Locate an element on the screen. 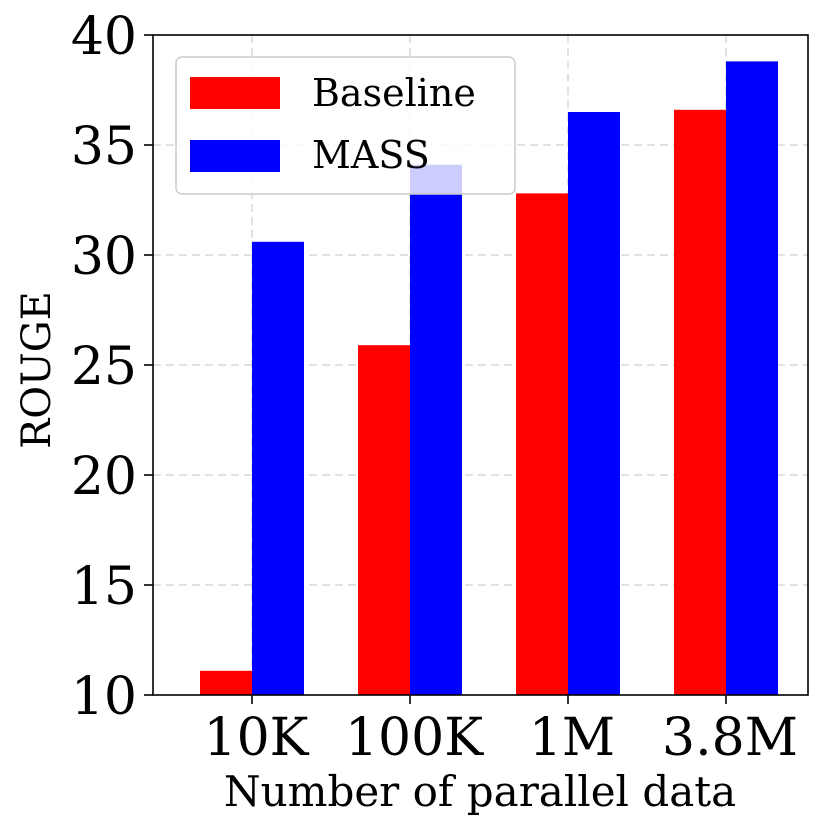 This screenshot has height=830, width=830. legend: Baseline MASS is located at coordinates (345, 125).